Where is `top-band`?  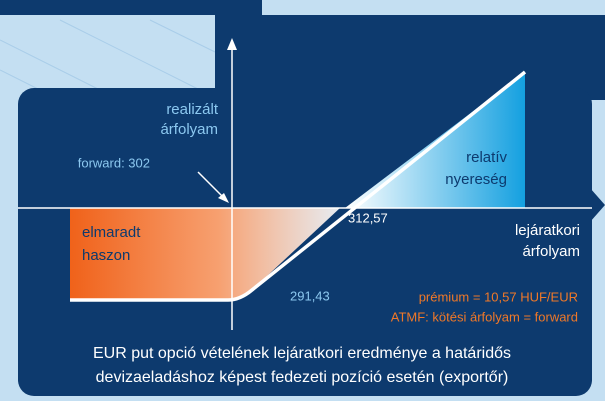 top-band is located at coordinates (131, 7).